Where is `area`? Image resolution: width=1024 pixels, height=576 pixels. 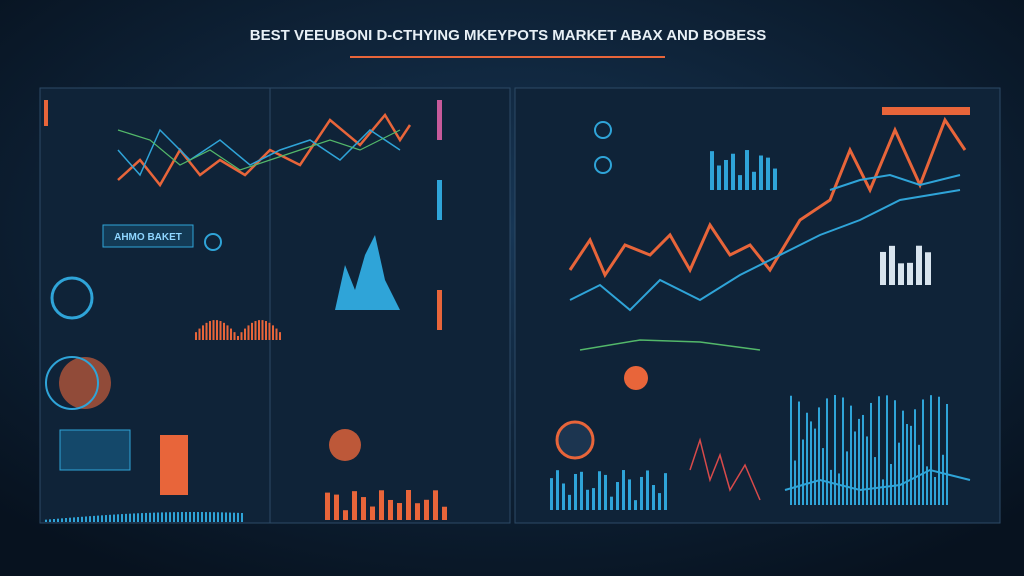
area is located at coordinates (367, 272).